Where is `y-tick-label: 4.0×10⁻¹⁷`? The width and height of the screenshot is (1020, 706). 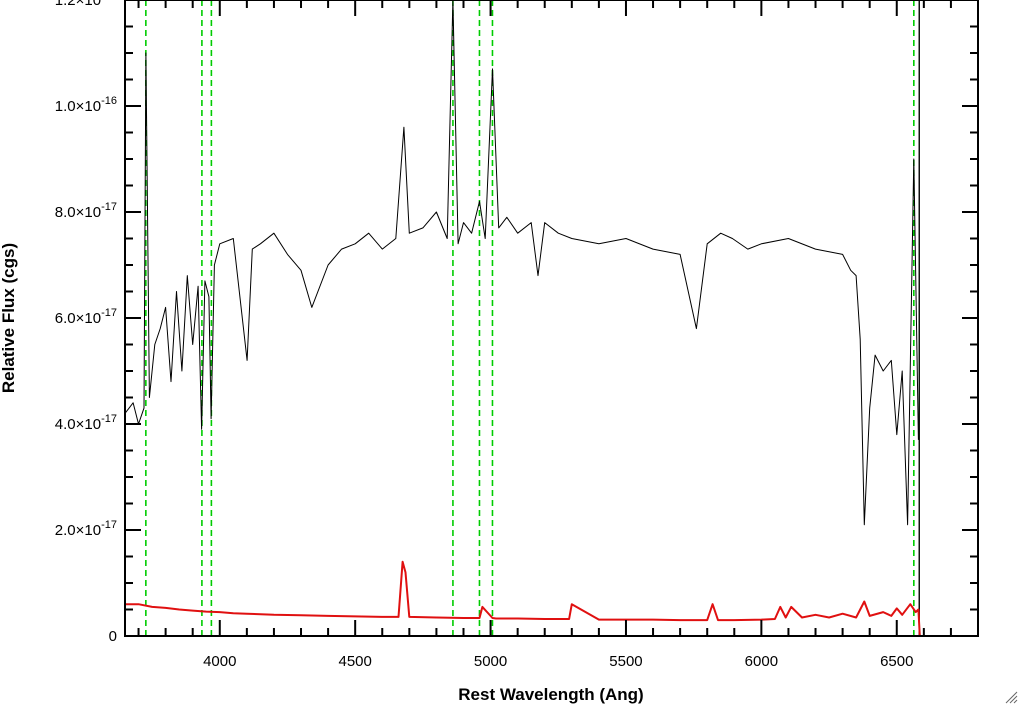 y-tick-label: 4.0×10⁻¹⁷ is located at coordinates (86, 423).